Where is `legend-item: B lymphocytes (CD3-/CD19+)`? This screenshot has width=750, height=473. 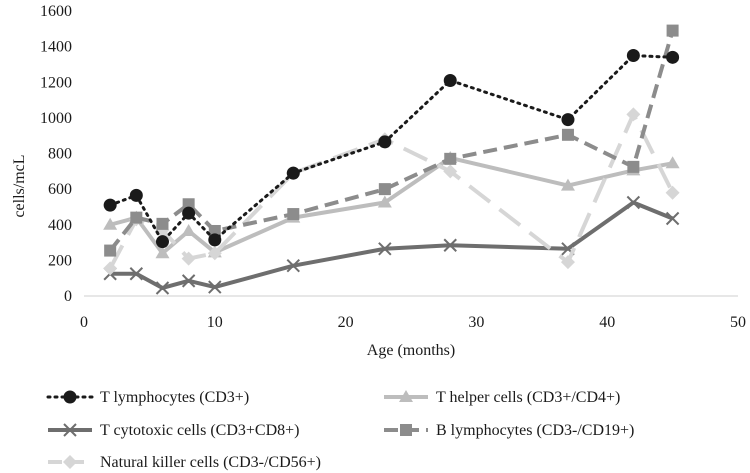 legend-item: B lymphocytes (CD3-/CD19+) is located at coordinates (509, 430).